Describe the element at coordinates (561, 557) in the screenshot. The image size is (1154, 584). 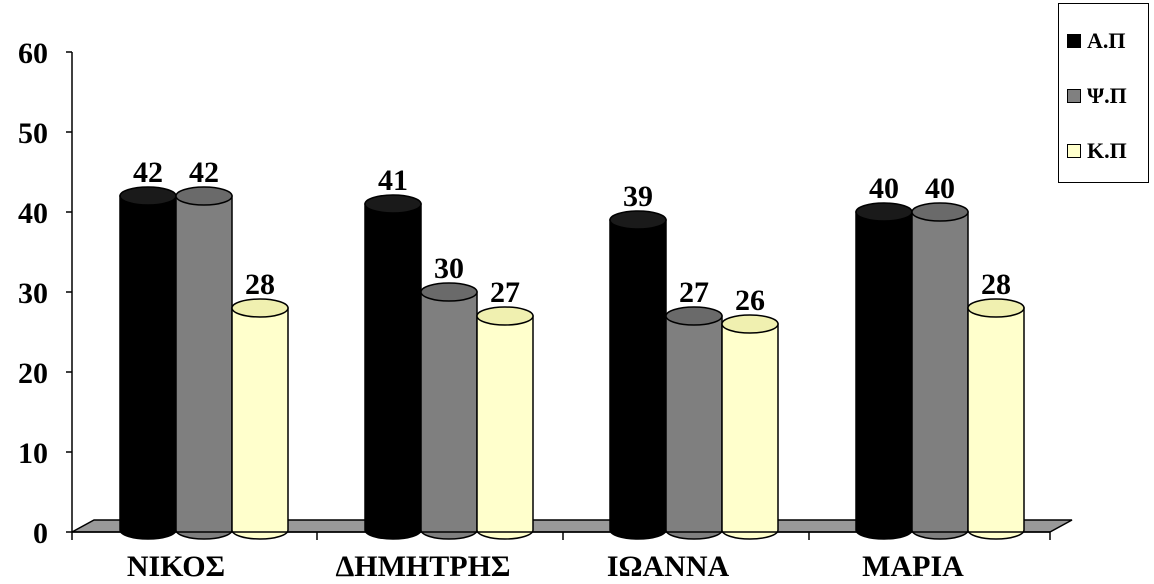
I see `x-axis: ΝΙΚΟΣ ΔΗΜΗΤΡΗΣ ΙΩΑΝΝΑ ΜΑΡΙΑ` at that location.